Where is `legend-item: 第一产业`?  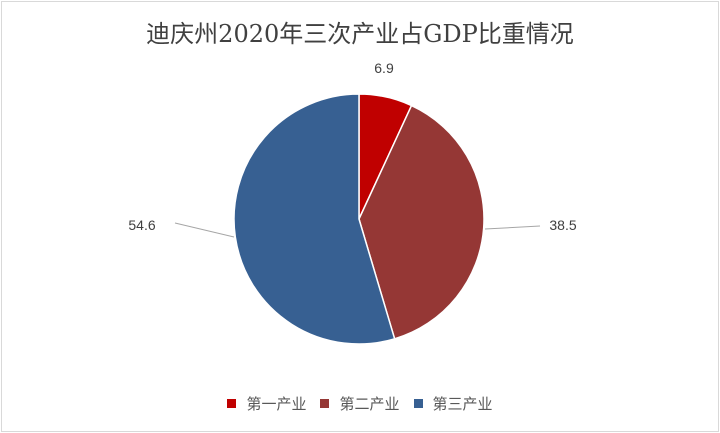
legend-item: 第一产业 is located at coordinates (266, 403).